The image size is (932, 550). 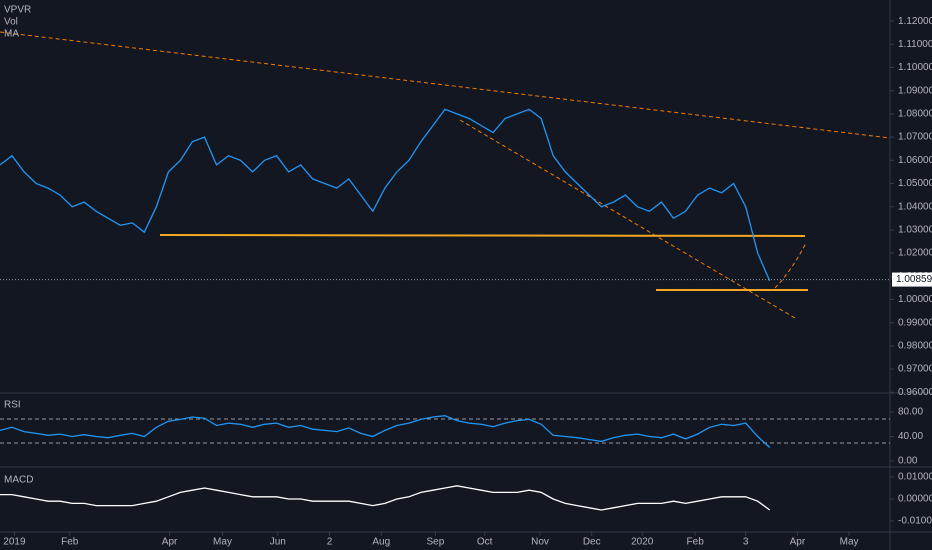 What do you see at coordinates (915, 369) in the screenshot?
I see `y-tick-label: 0.97000` at bounding box center [915, 369].